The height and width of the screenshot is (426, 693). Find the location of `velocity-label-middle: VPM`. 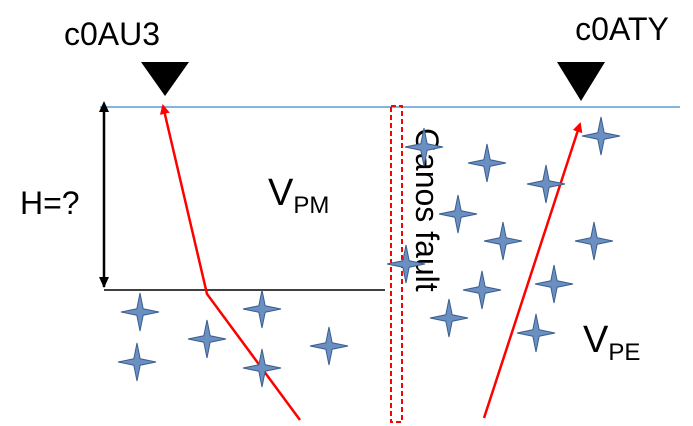

velocity-label-middle: VPM is located at coordinates (298, 195).